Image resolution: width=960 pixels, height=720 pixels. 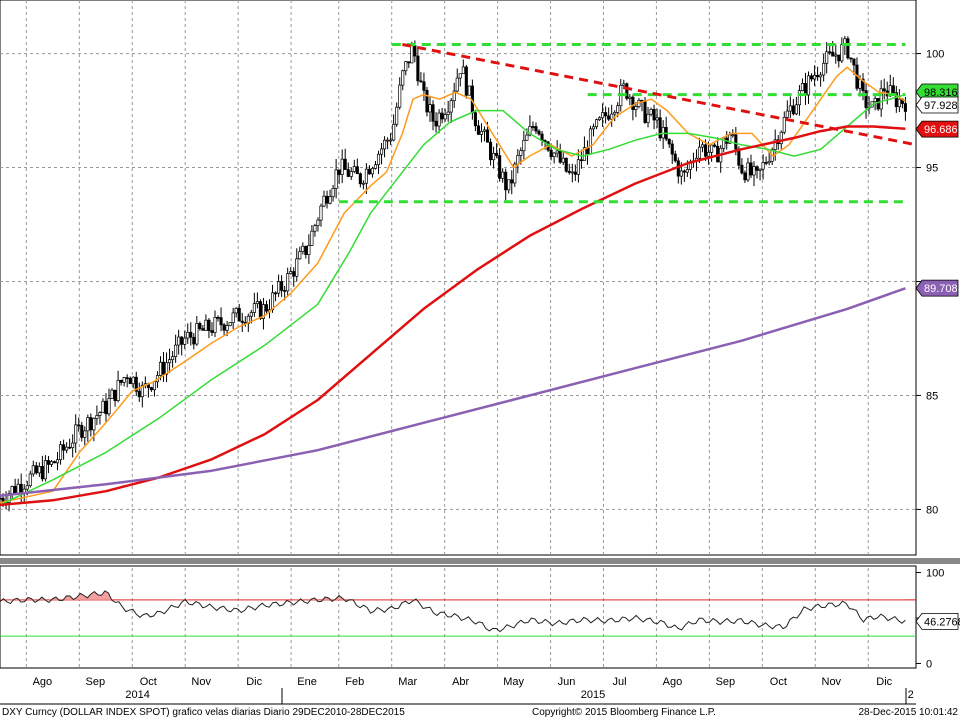 What do you see at coordinates (941, 130) in the screenshot?
I see `value-tag-label: 96.686` at bounding box center [941, 130].